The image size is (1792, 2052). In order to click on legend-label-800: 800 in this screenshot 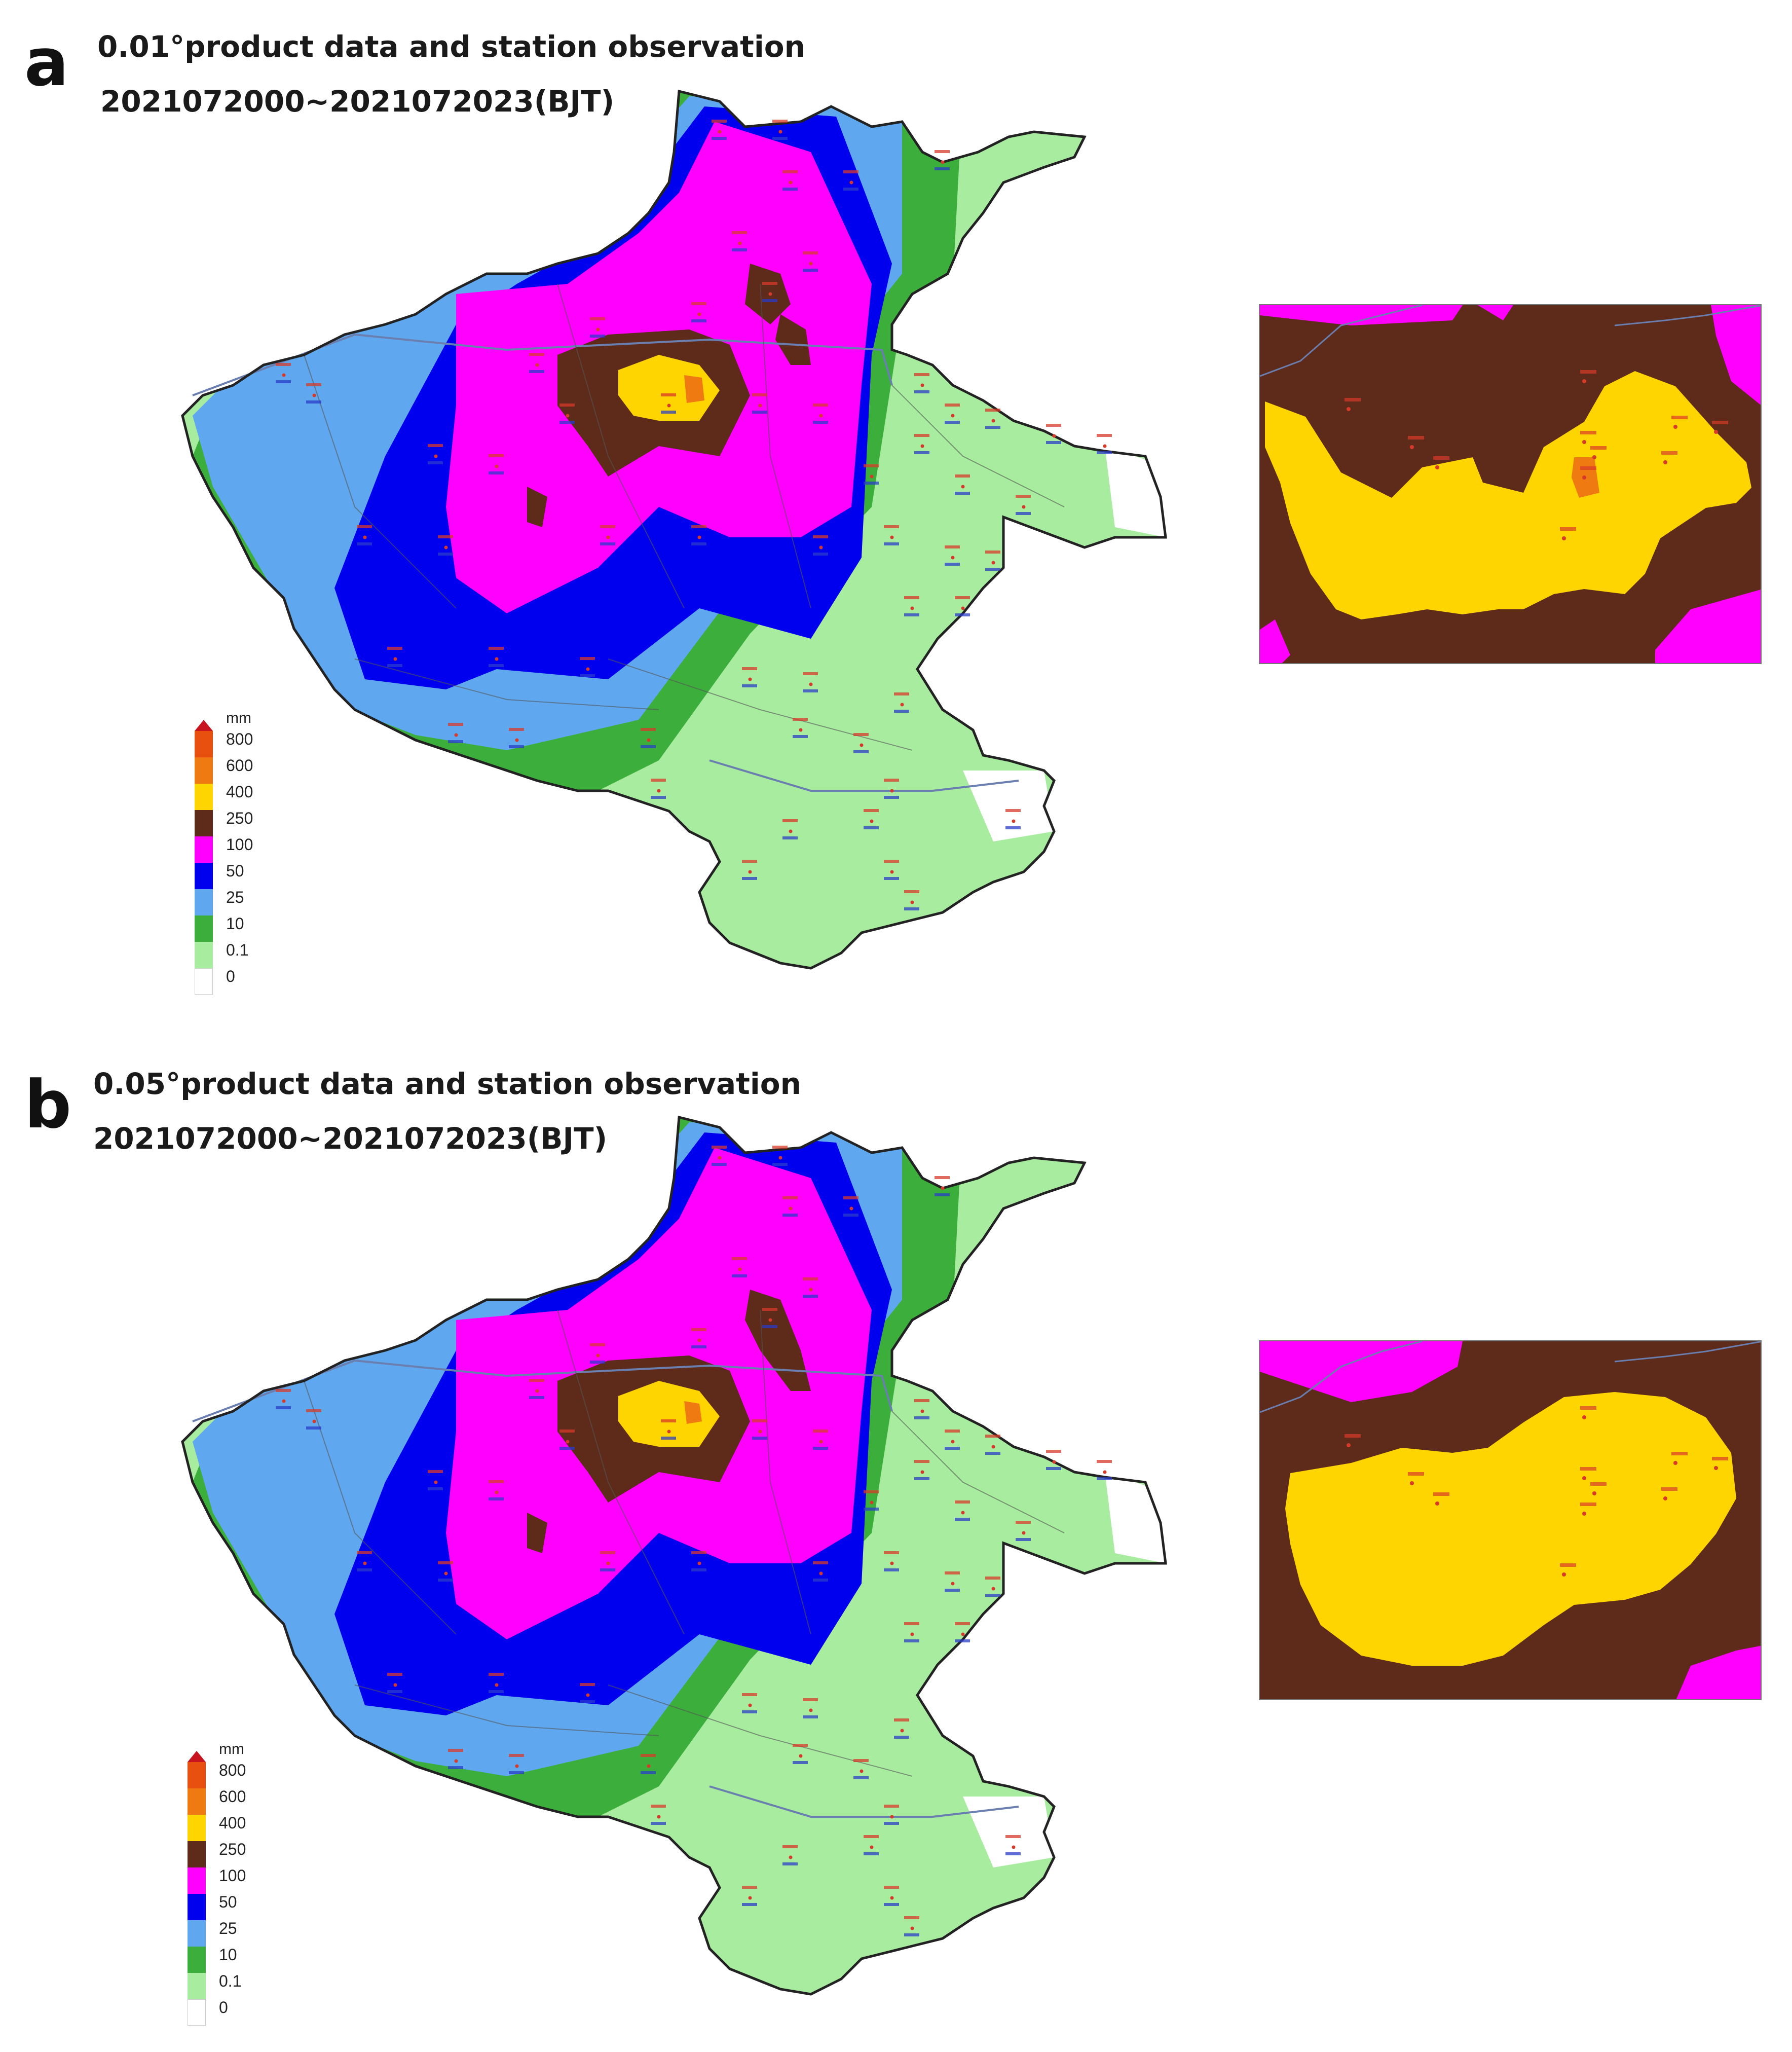, I will do `click(232, 1770)`.